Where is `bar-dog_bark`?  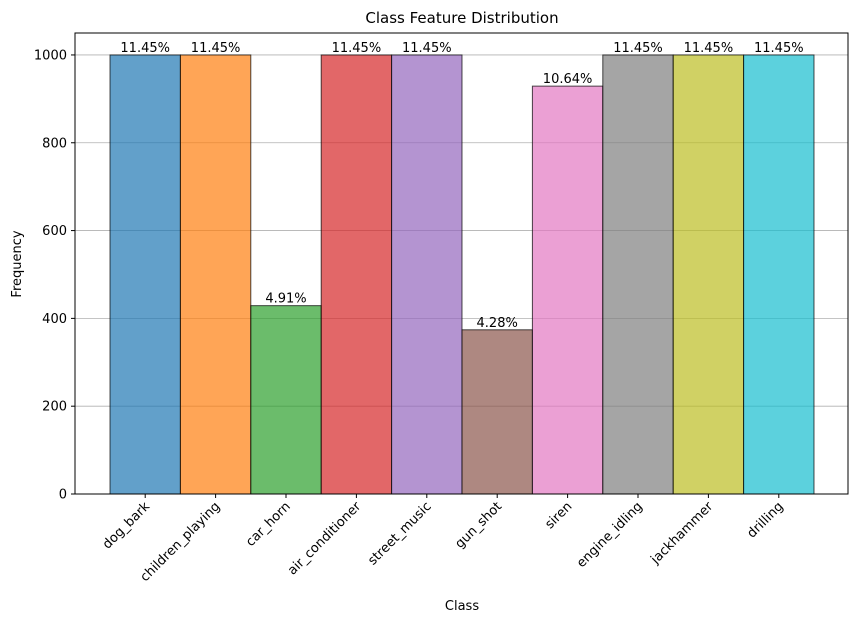
bar-dog_bark is located at coordinates (145, 274).